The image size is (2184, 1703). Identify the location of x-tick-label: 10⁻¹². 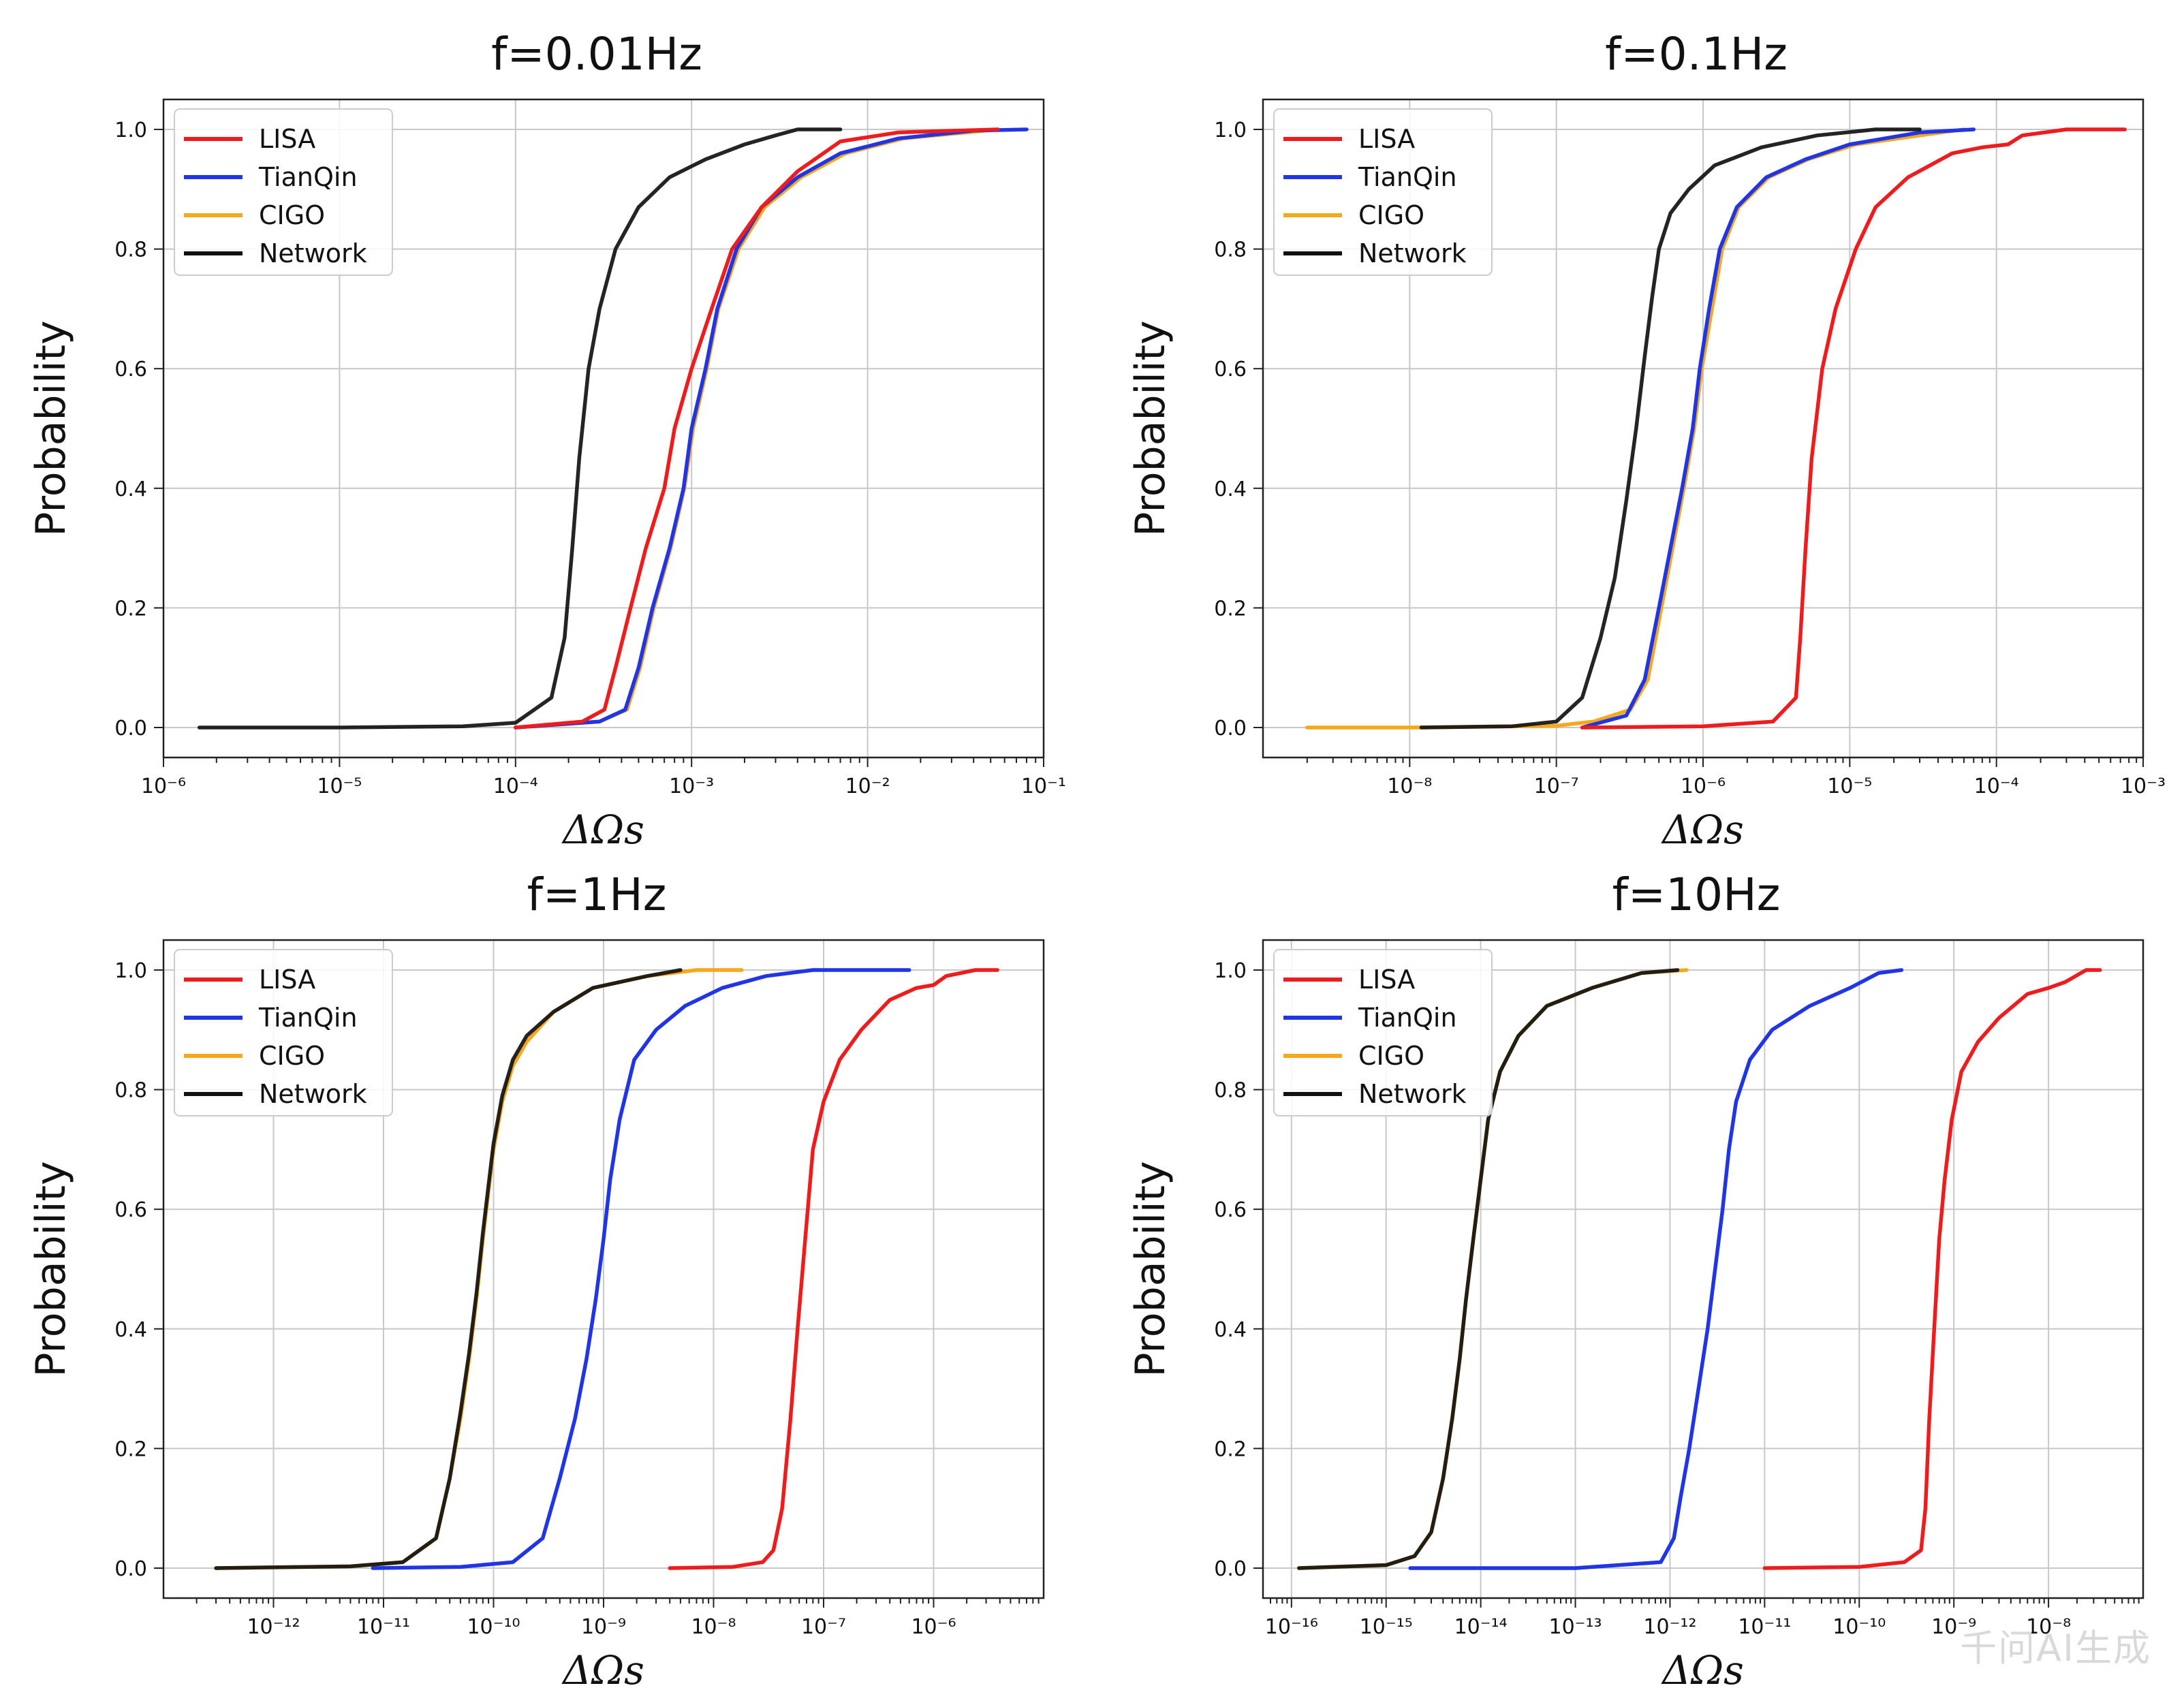
(273, 1627).